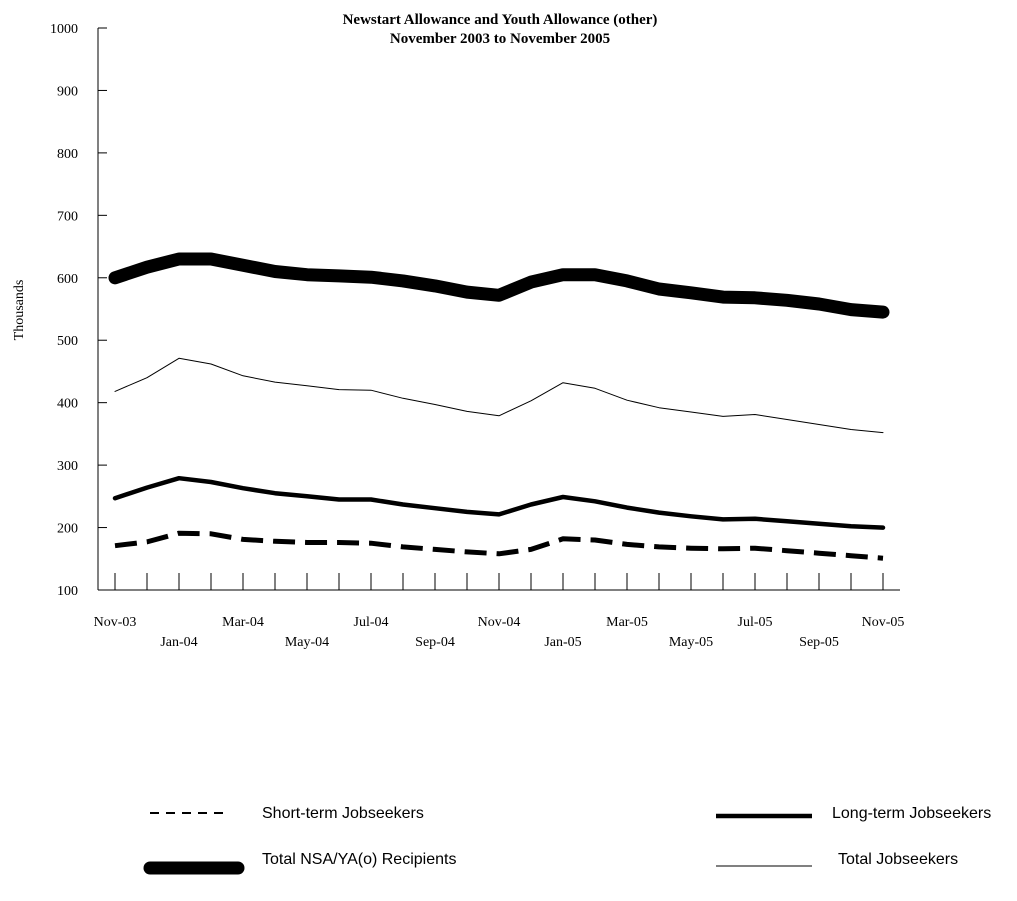 The image size is (1017, 901). What do you see at coordinates (64, 29) in the screenshot?
I see `y-tick-label: 1000` at bounding box center [64, 29].